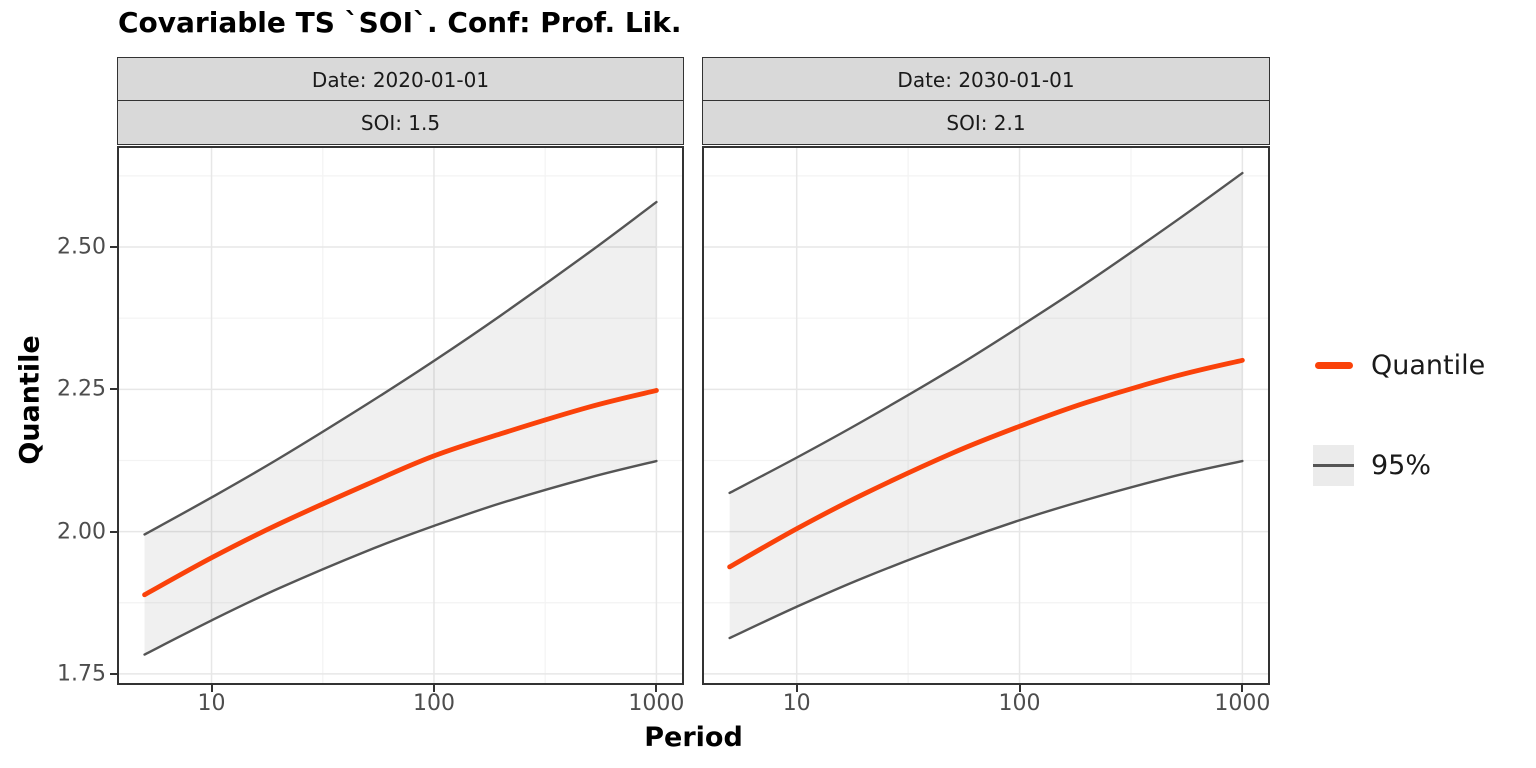 Image resolution: width=1536 pixels, height=768 pixels. What do you see at coordinates (400, 79) in the screenshot?
I see `facet-strip-date-left: Date: 2020-01-01` at bounding box center [400, 79].